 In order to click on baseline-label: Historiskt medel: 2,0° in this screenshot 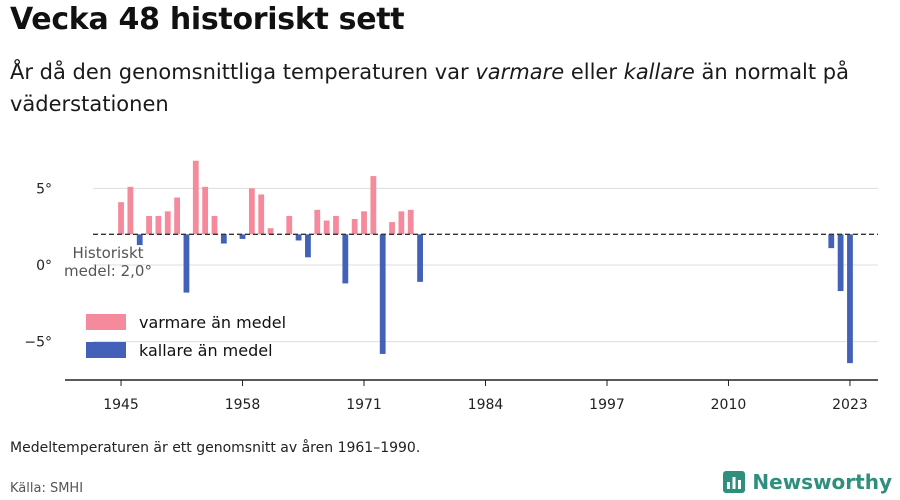, I will do `click(108, 262)`.